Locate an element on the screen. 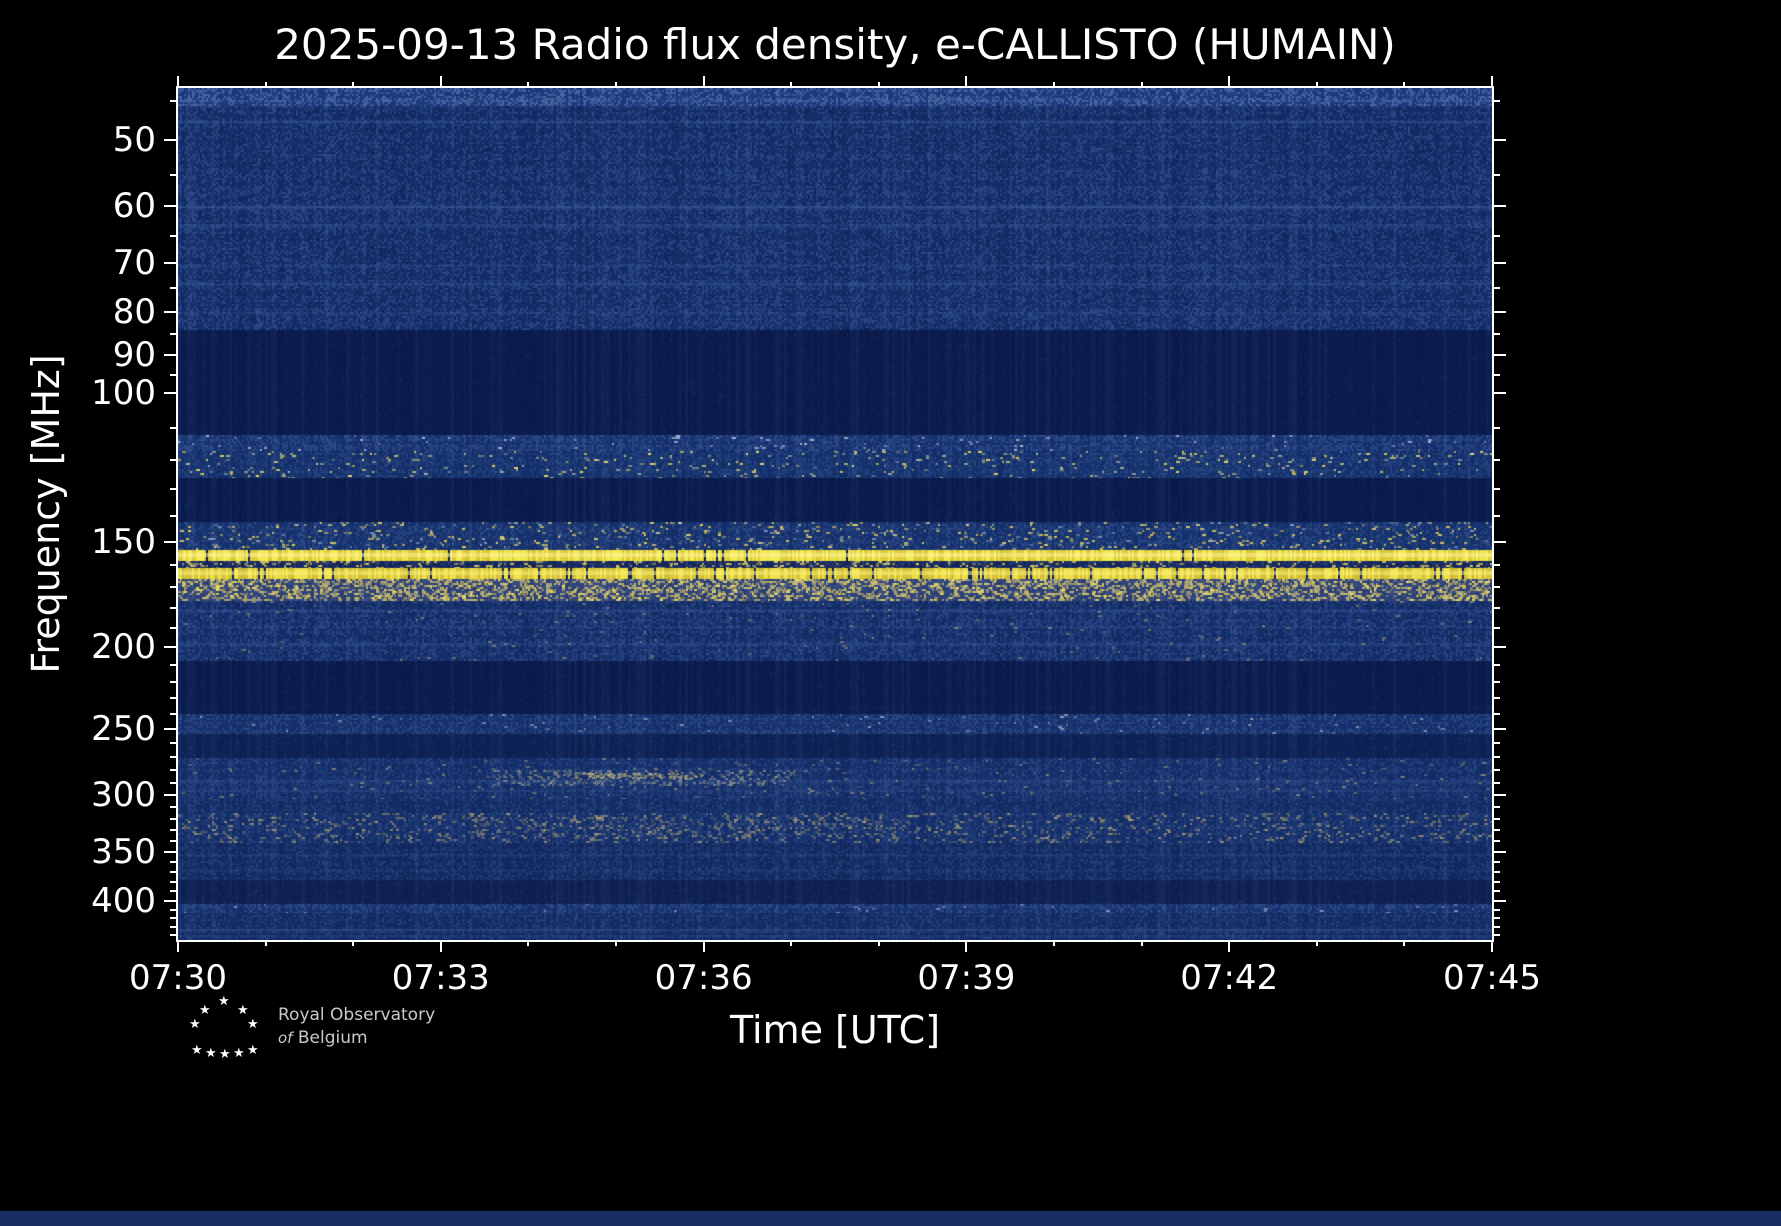 This screenshot has width=1781, height=1226. y-tick-label: 90 is located at coordinates (134, 354).